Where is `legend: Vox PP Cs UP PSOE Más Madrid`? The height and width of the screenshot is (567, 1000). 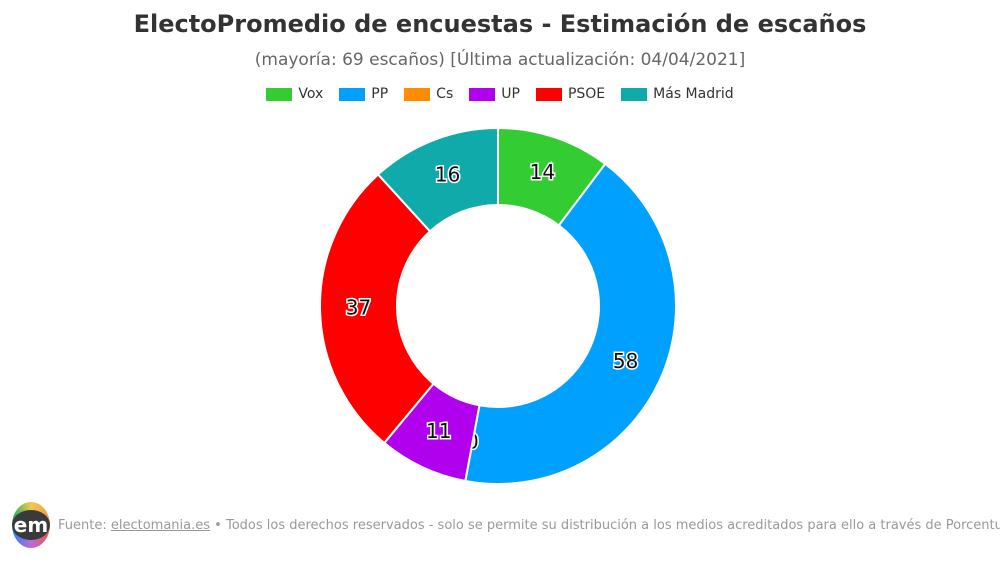 legend: Vox PP Cs UP PSOE Más Madrid is located at coordinates (500, 94).